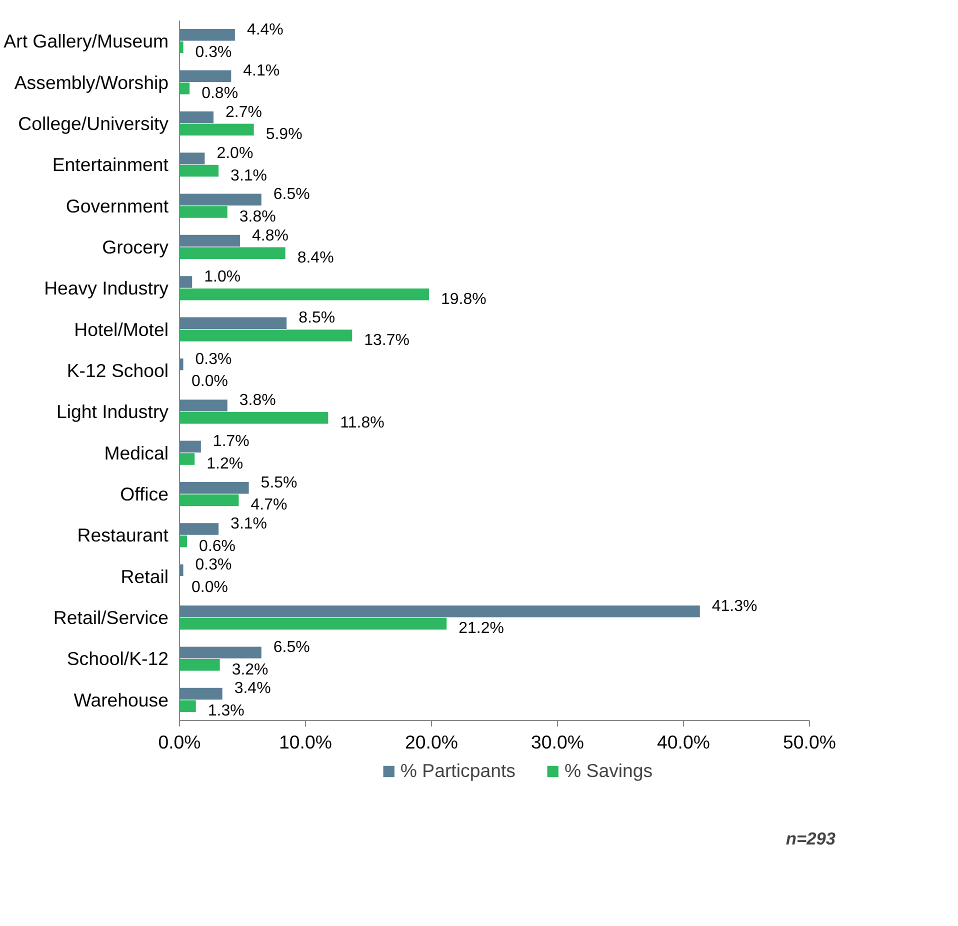  What do you see at coordinates (463, 299) in the screenshot?
I see `data-label: 19.8%` at bounding box center [463, 299].